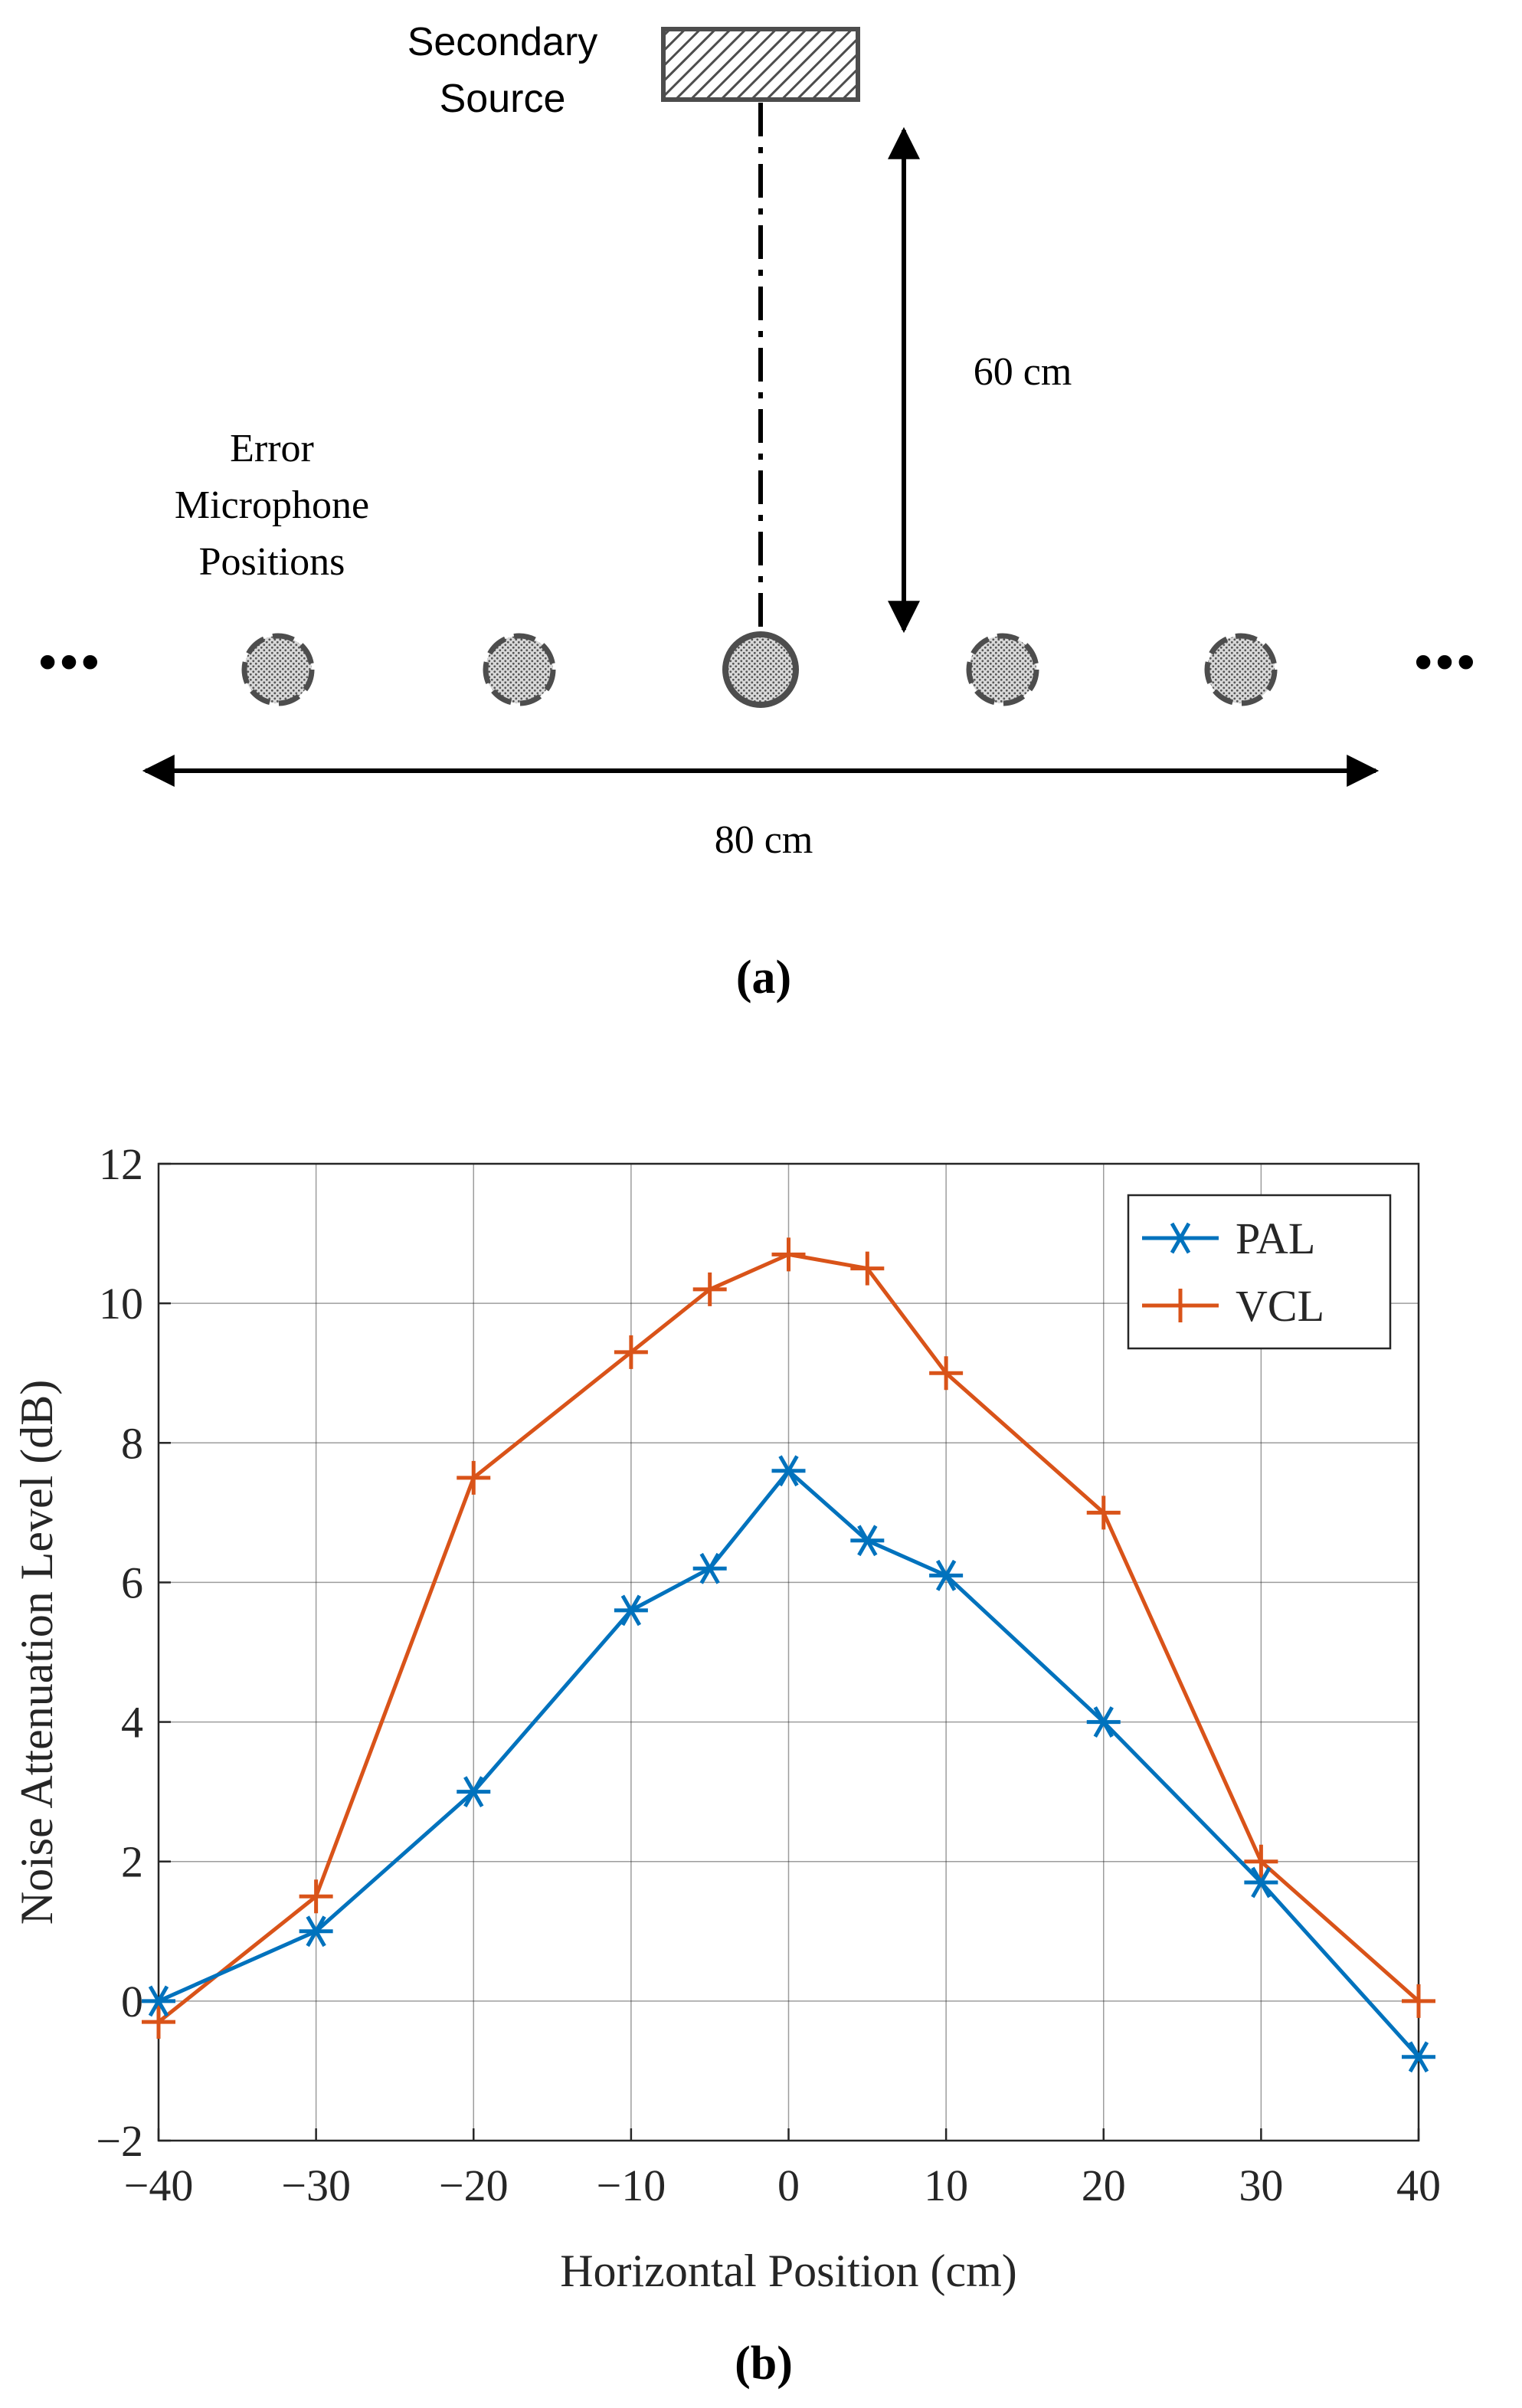 The image size is (1522, 2408). What do you see at coordinates (764, 840) in the screenshot?
I see `horizontal-distance-label: 80 cm` at bounding box center [764, 840].